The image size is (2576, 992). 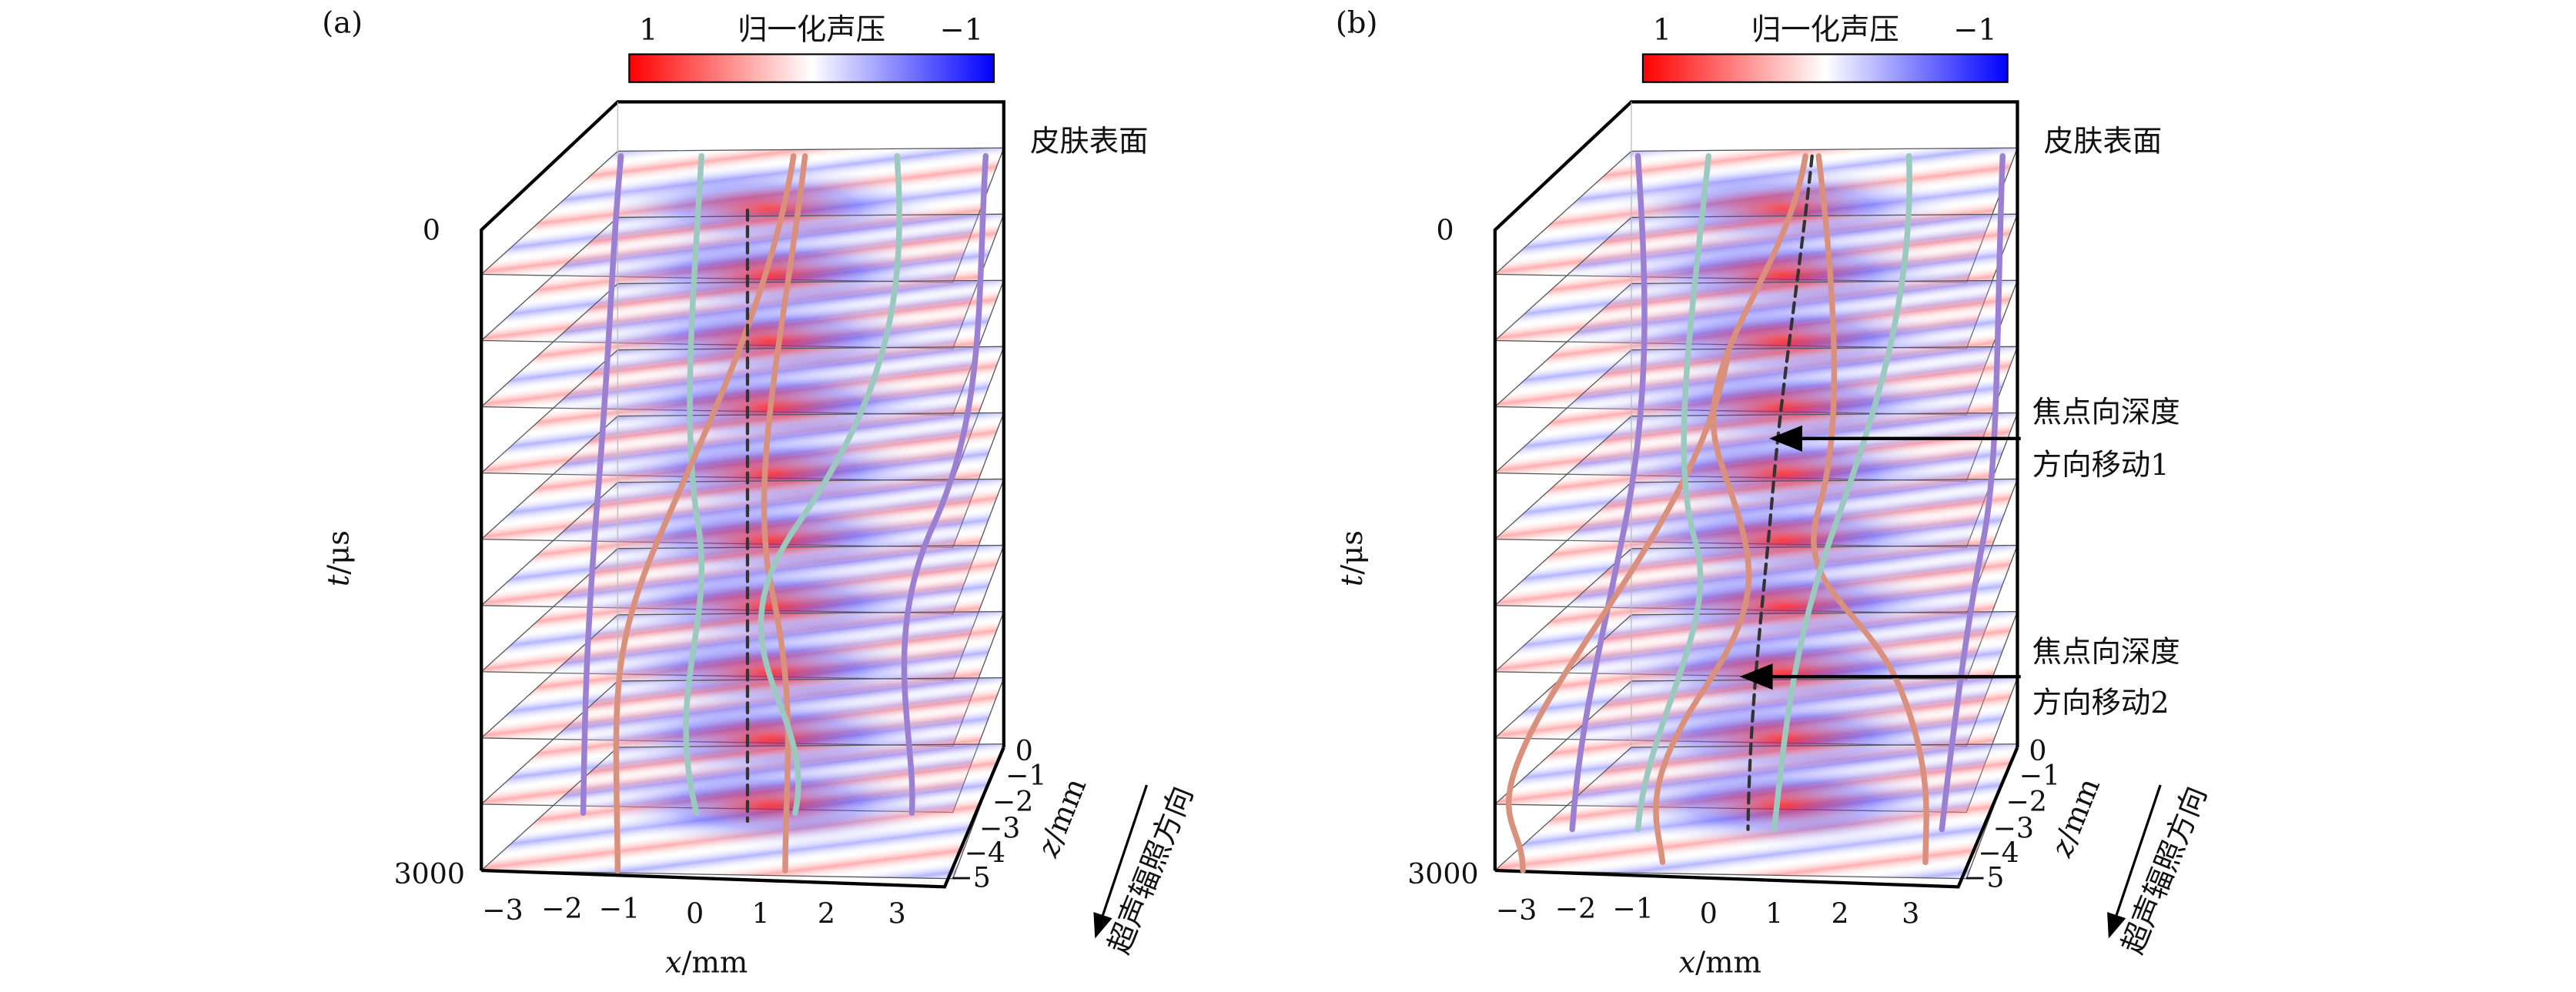 What do you see at coordinates (2106, 412) in the screenshot?
I see `annotation-focus-shift-1-line1: 焦点向深度` at bounding box center [2106, 412].